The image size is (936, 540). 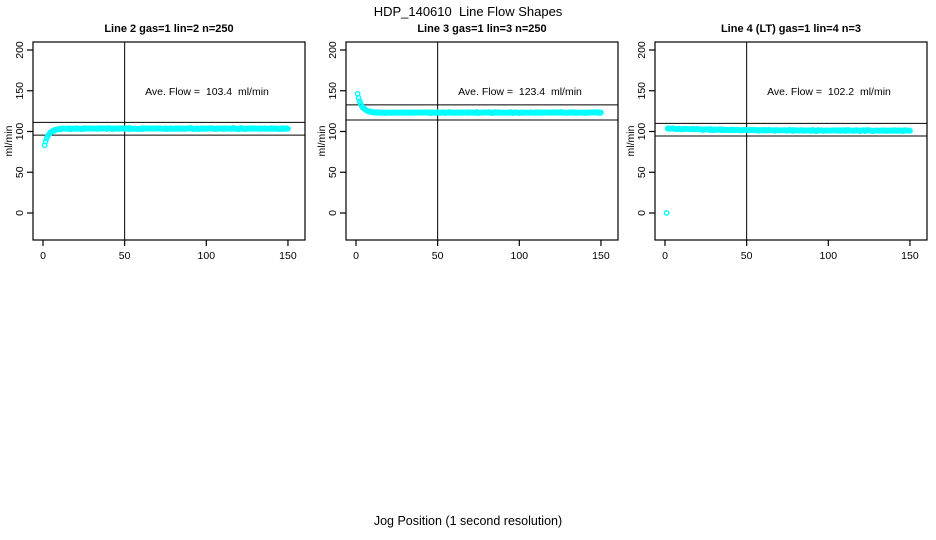 I want to click on ave-flow-annotation-line2: Ave. Flow = 103.4 ml/min, so click(x=207, y=92).